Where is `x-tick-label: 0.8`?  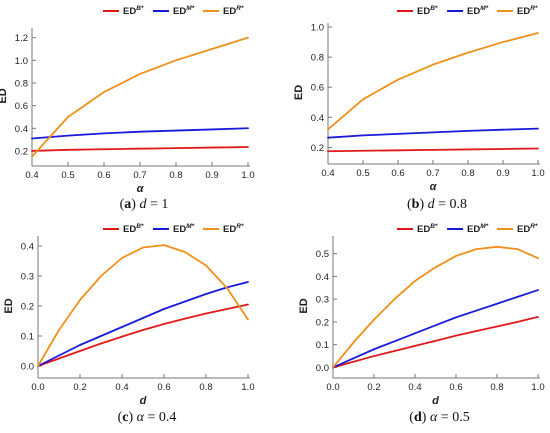 x-tick-label: 0.8 is located at coordinates (205, 387).